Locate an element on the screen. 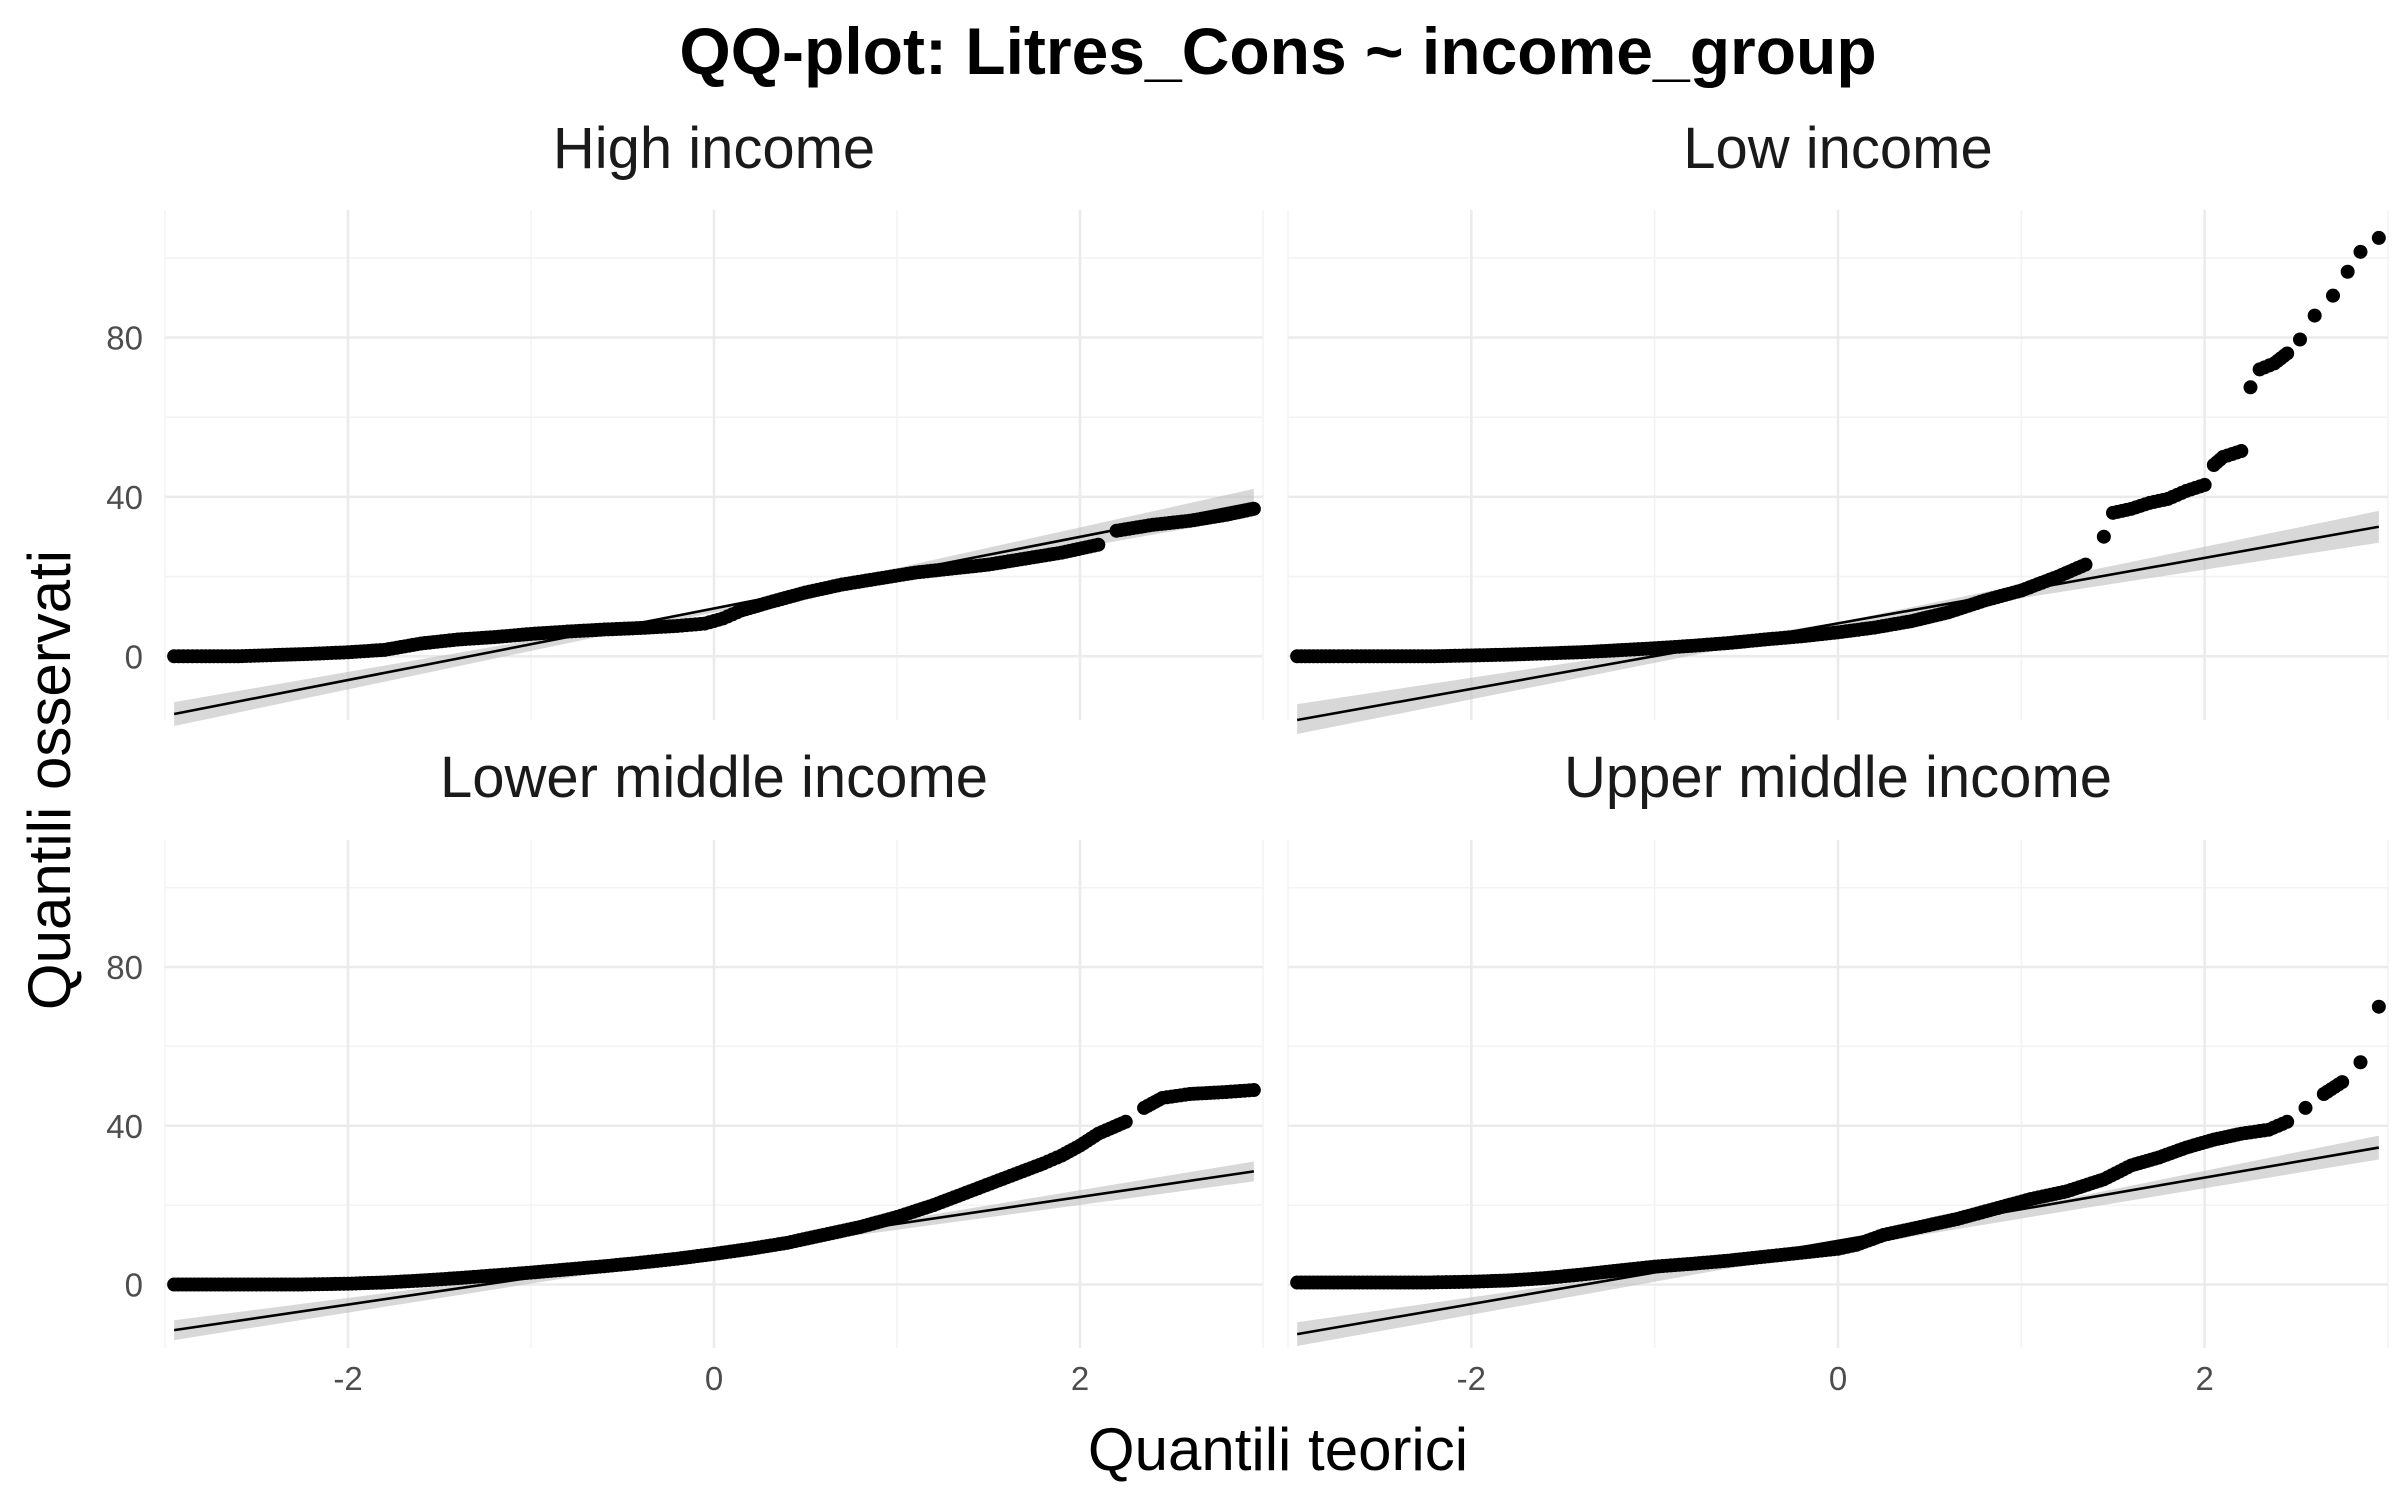 This screenshot has height=1500, width=2400. facet-title: Upper middle income is located at coordinates (1838, 777).